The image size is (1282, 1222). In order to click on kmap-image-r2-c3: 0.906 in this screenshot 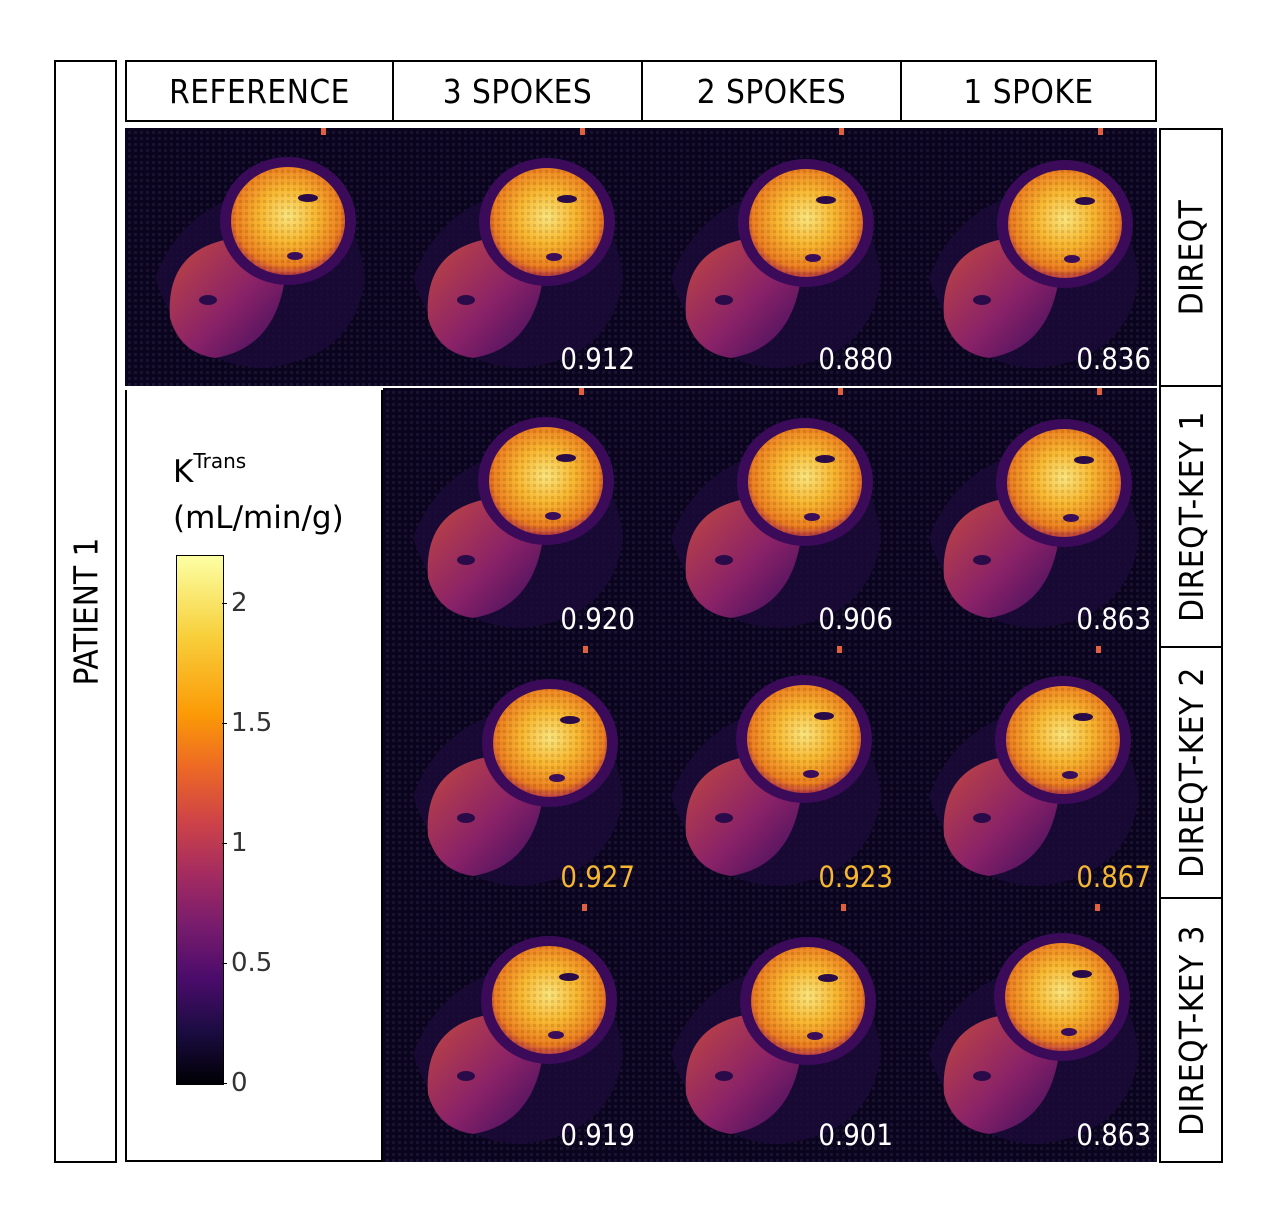, I will do `click(770, 517)`.